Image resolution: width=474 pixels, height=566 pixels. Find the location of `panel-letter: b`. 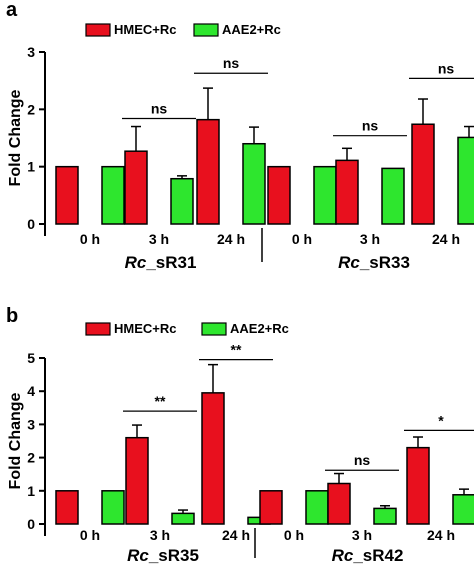

panel-letter: b is located at coordinates (12, 316).